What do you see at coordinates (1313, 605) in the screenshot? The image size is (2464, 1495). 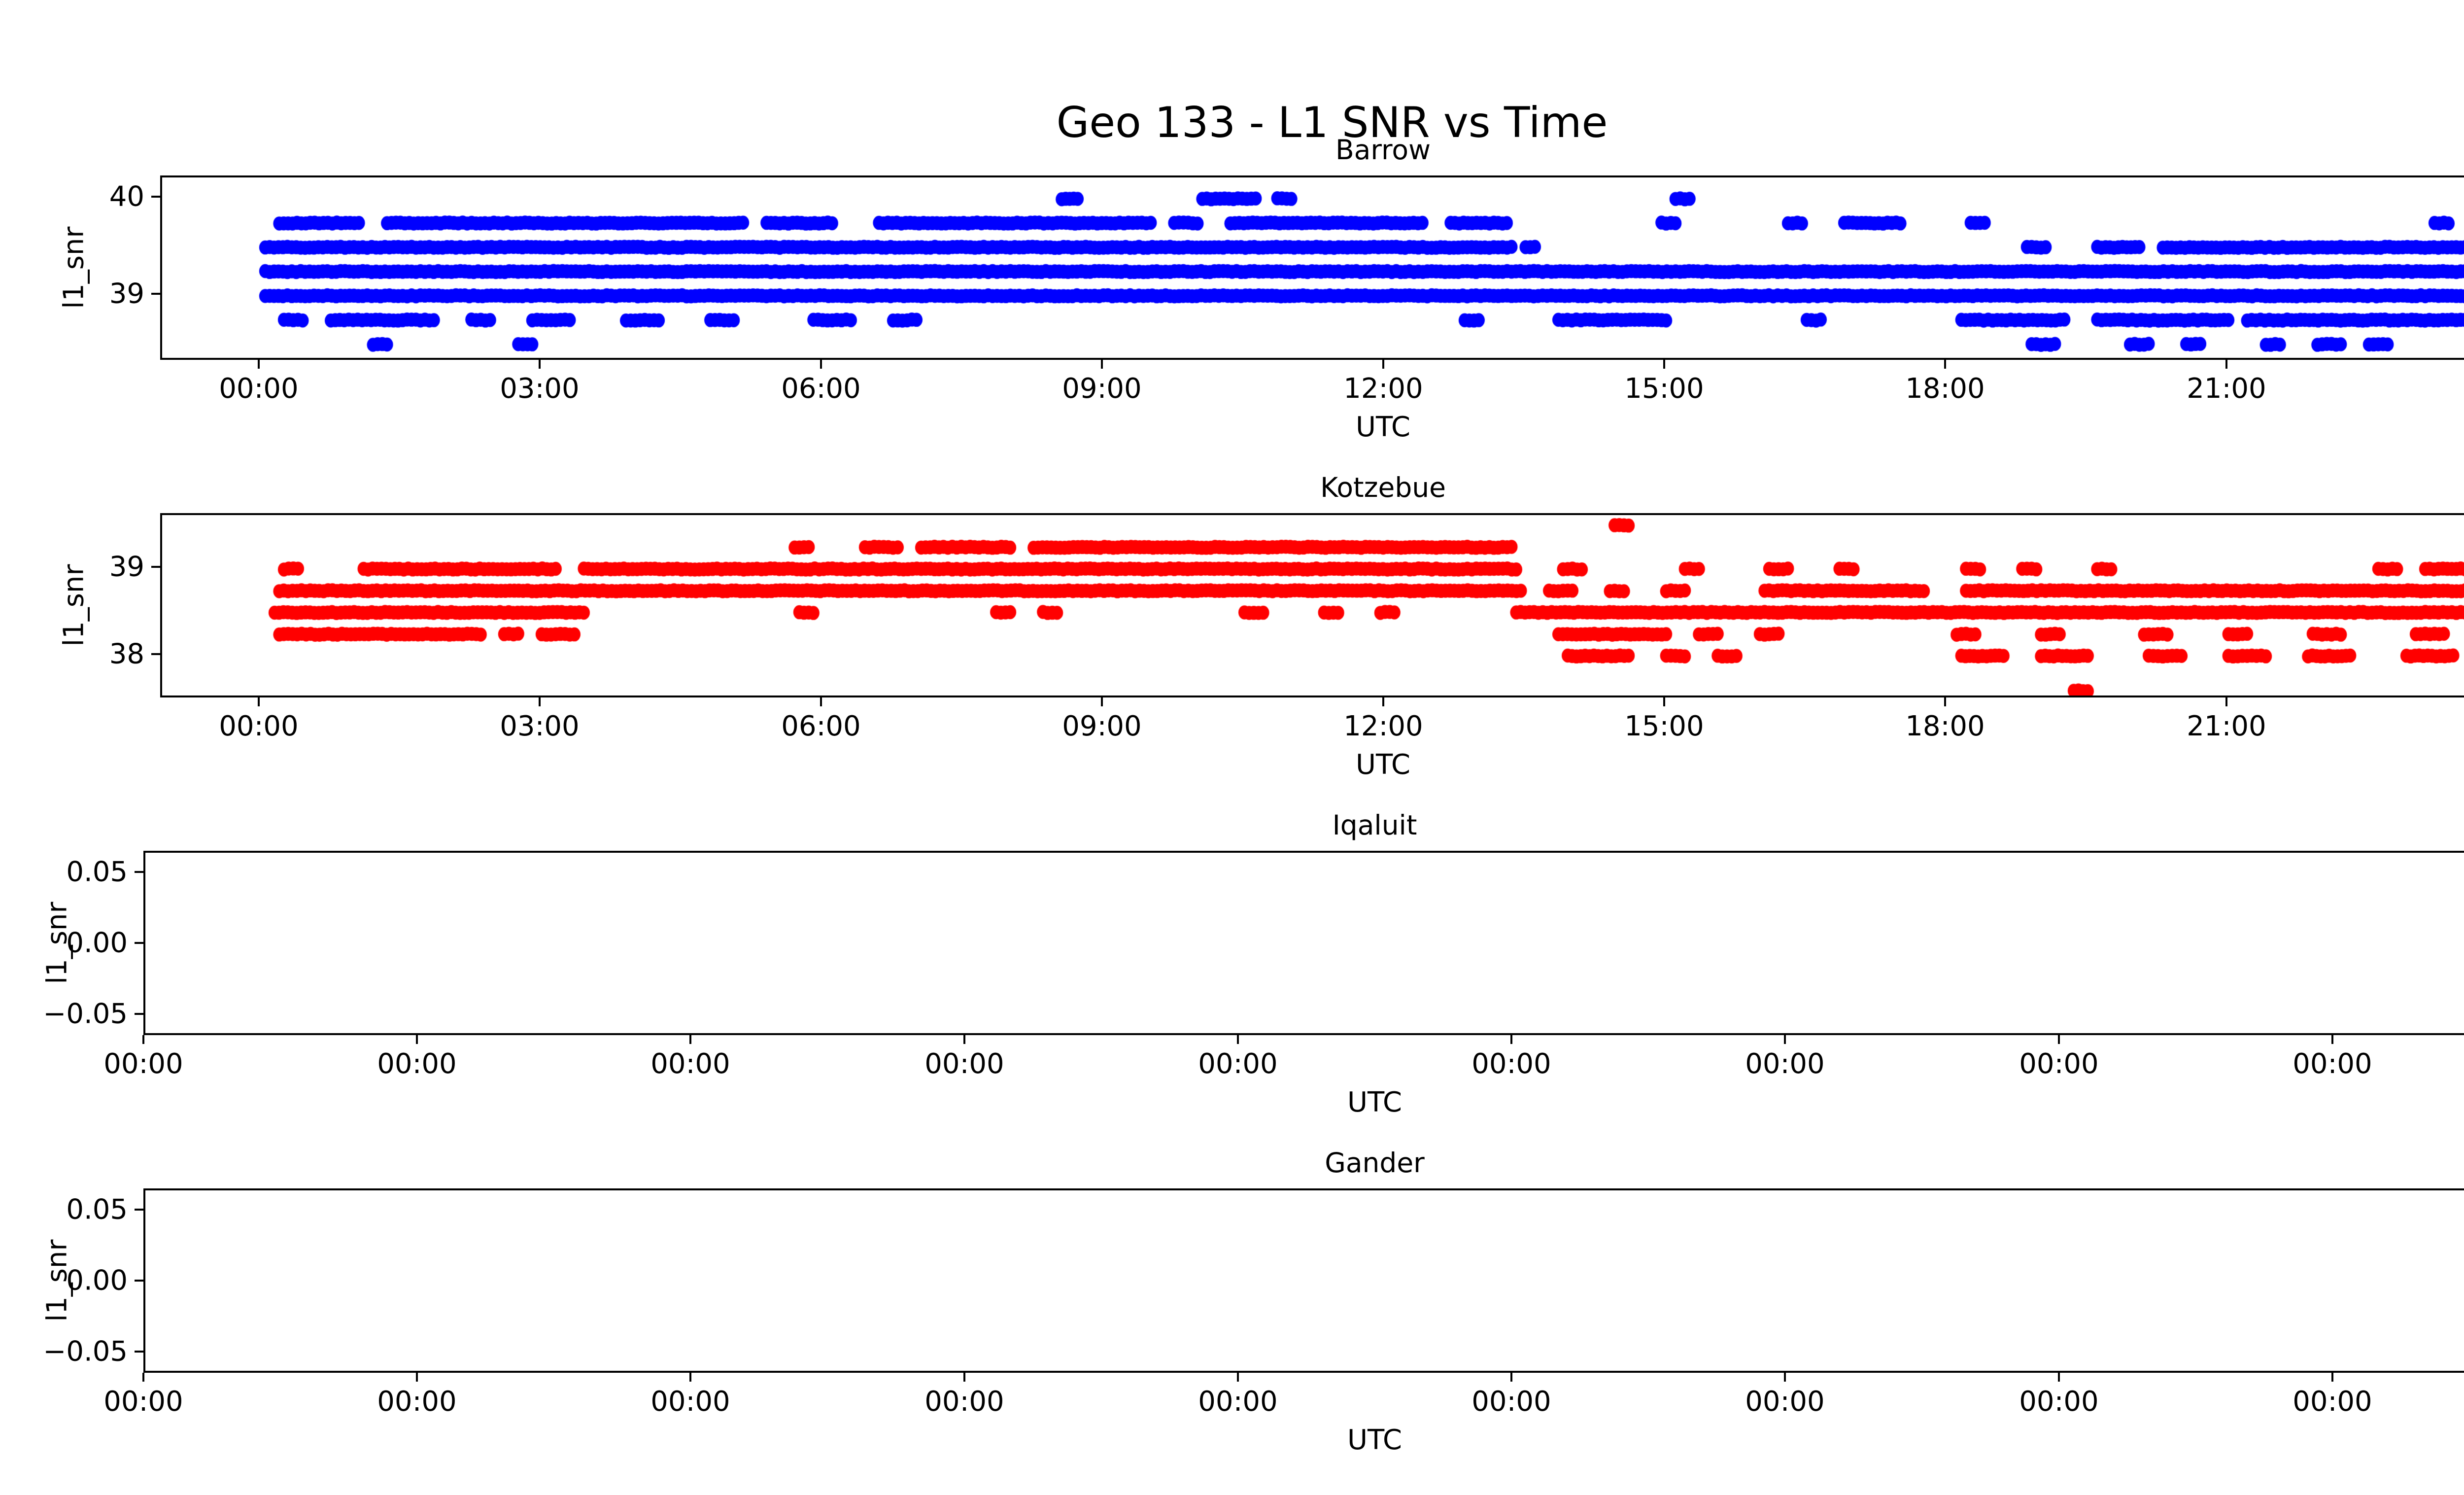 I see `scatter-points-kotzebue` at bounding box center [1313, 605].